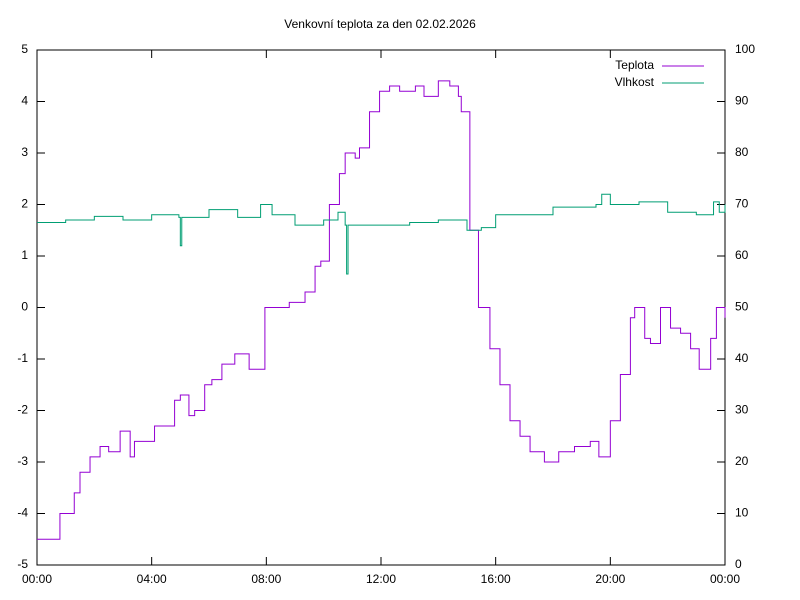 This screenshot has height=600, width=800. What do you see at coordinates (742, 101) in the screenshot?
I see `y2-tick-label: 90` at bounding box center [742, 101].